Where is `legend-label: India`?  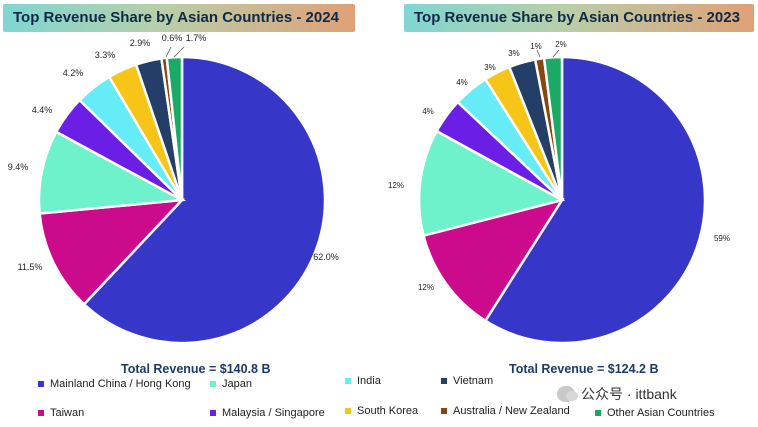 legend-label: India is located at coordinates (369, 381).